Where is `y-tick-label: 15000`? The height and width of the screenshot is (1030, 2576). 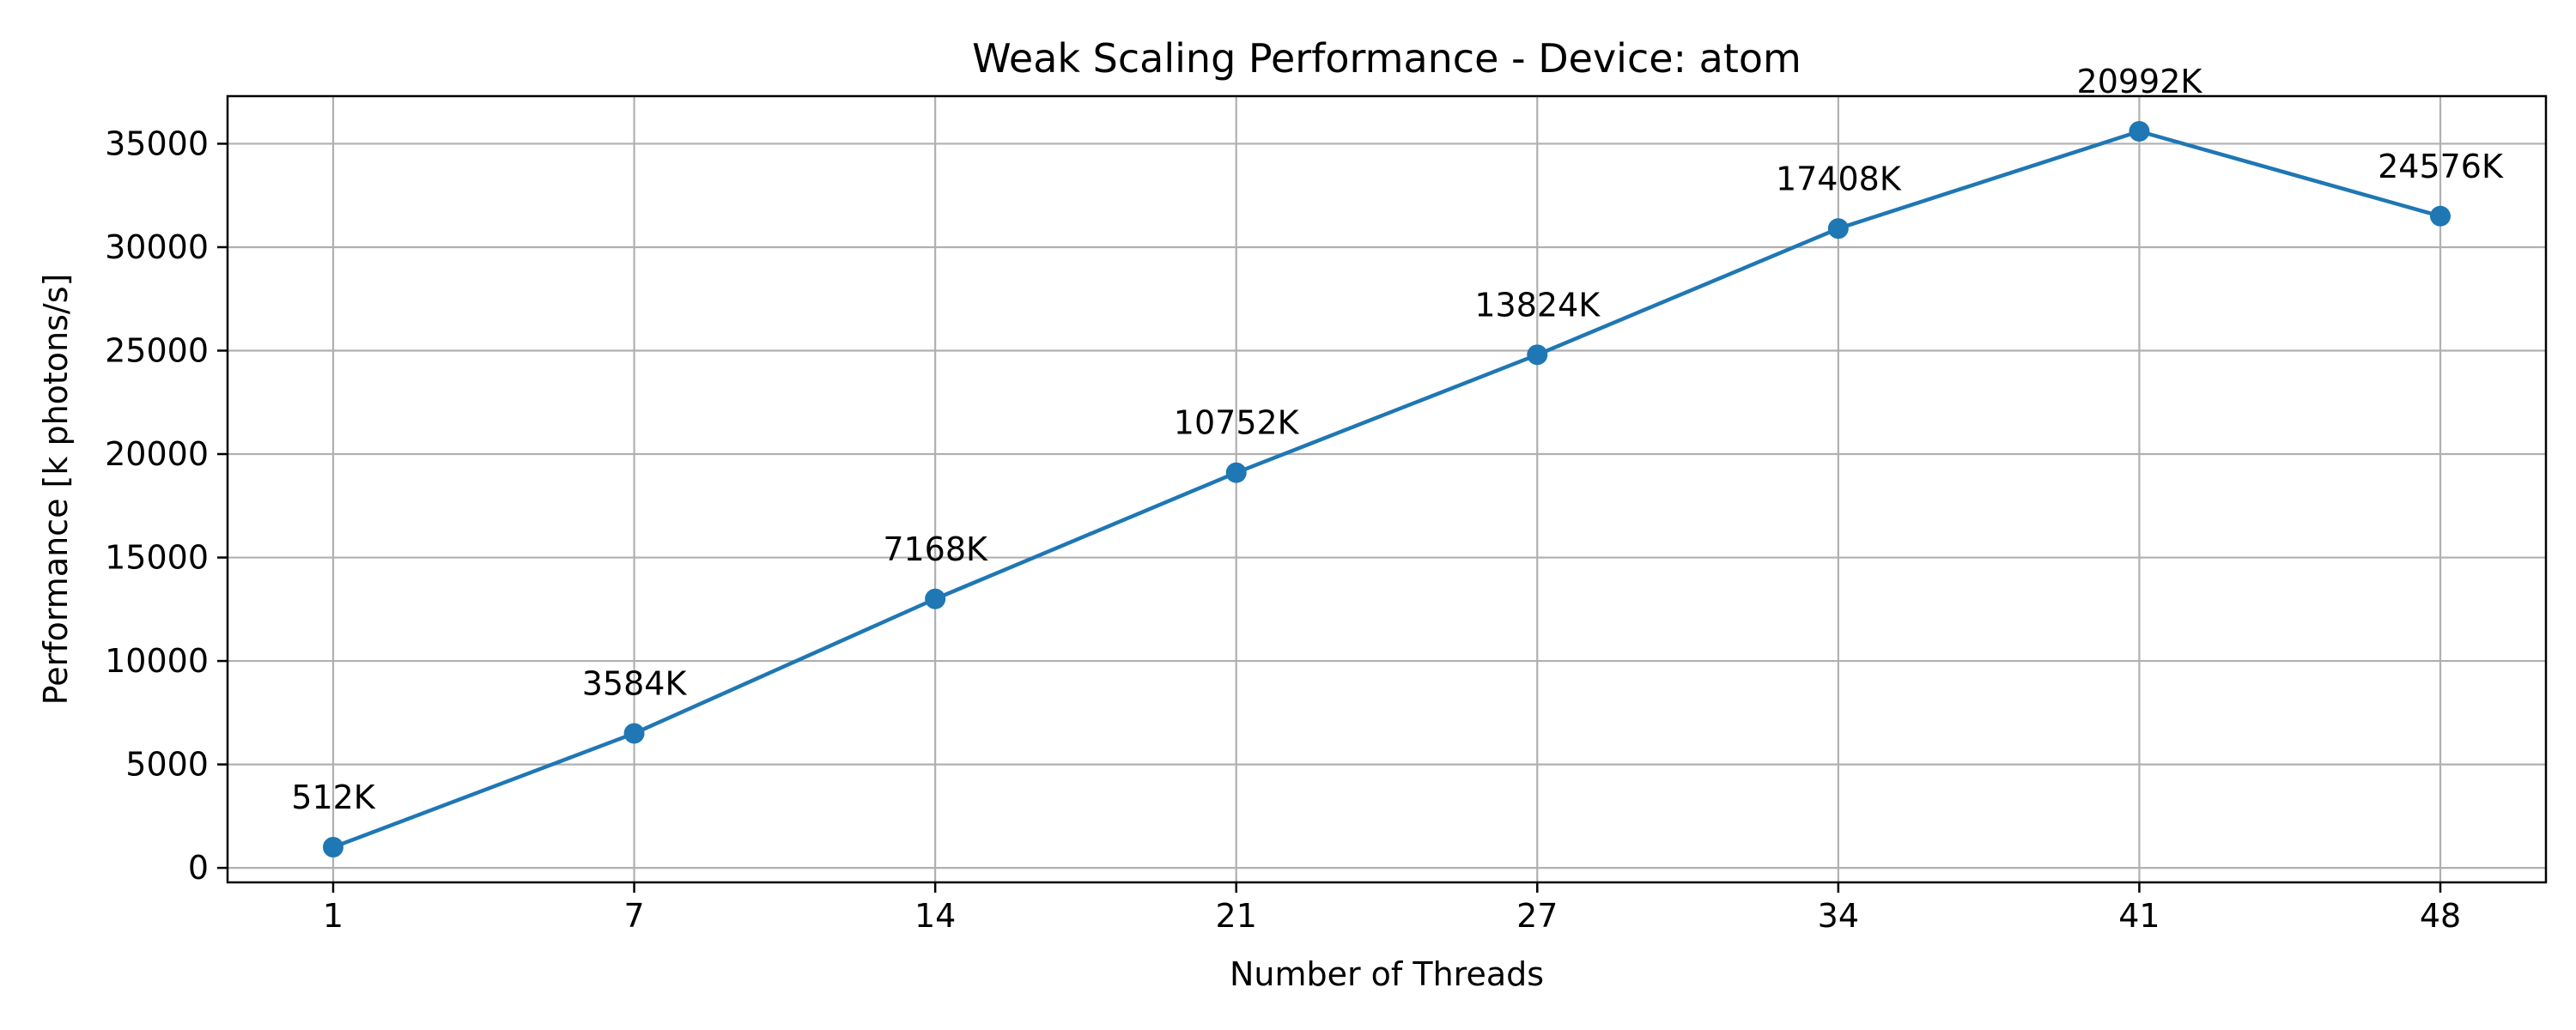 y-tick-label: 15000 is located at coordinates (157, 558).